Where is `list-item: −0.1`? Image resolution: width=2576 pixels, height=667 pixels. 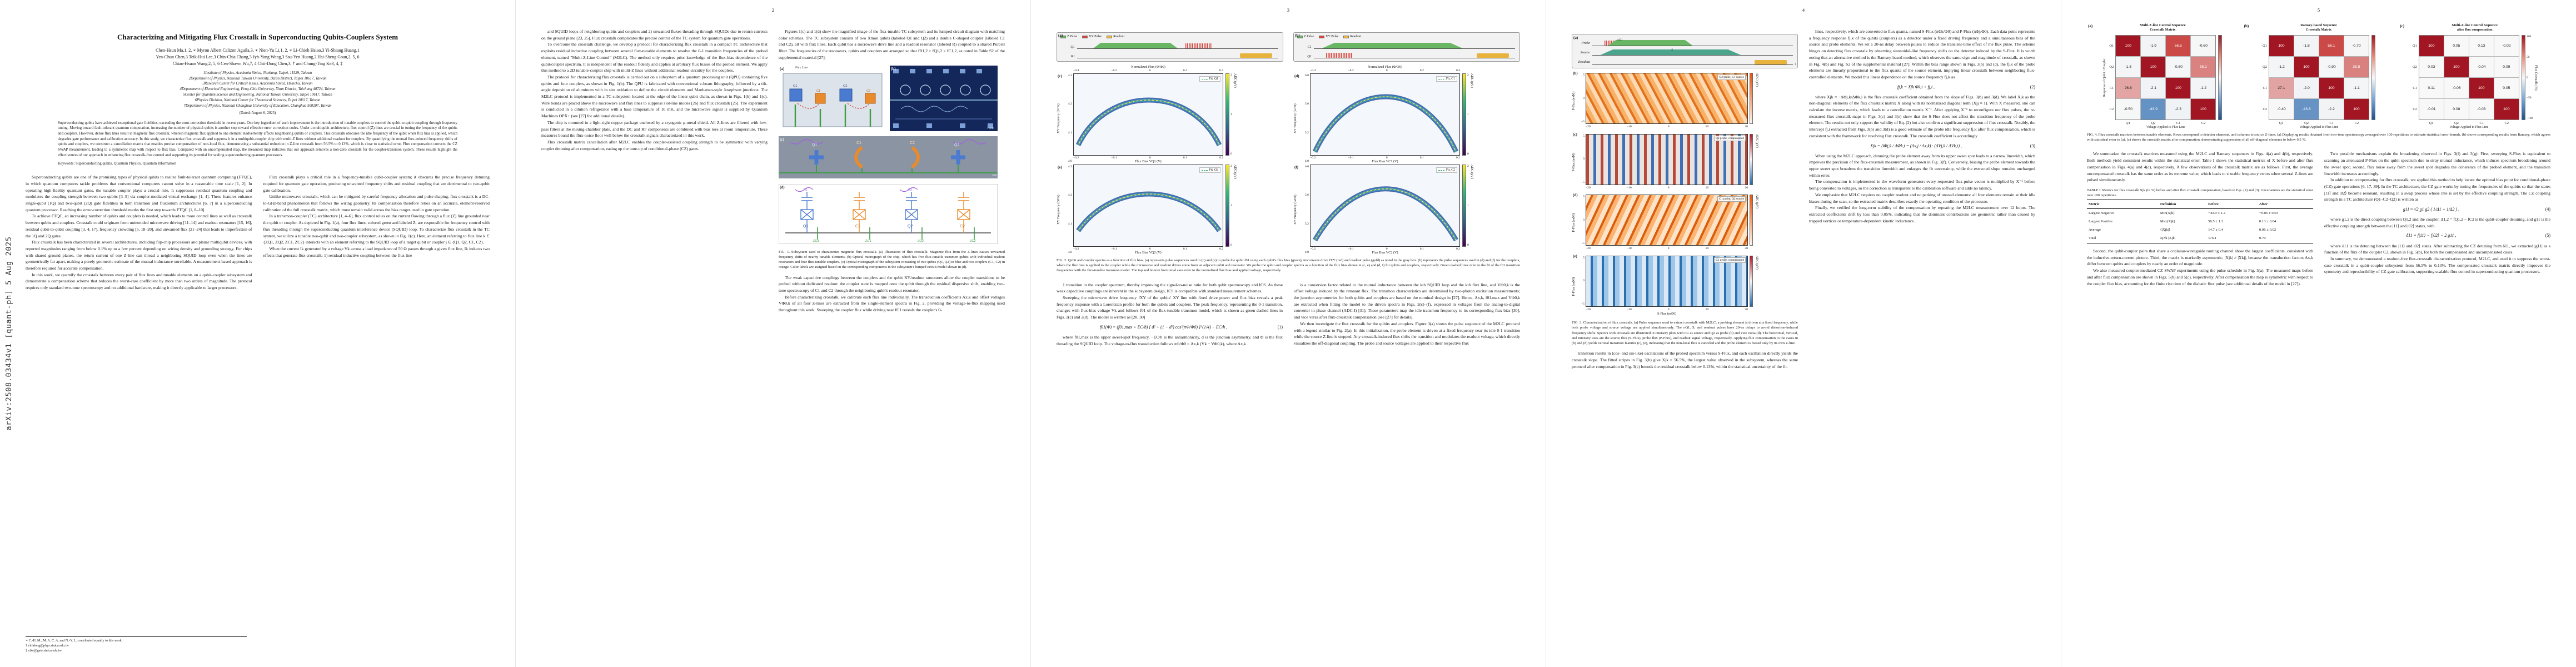 list-item: −0.1 is located at coordinates (1114, 158).